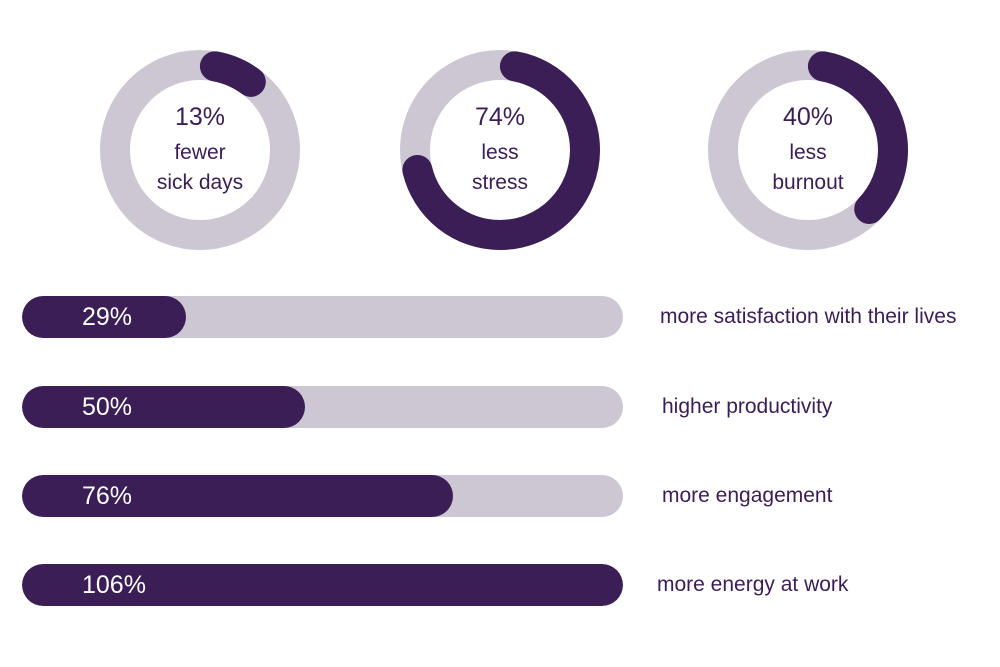  I want to click on bar-value: 106%, so click(114, 585).